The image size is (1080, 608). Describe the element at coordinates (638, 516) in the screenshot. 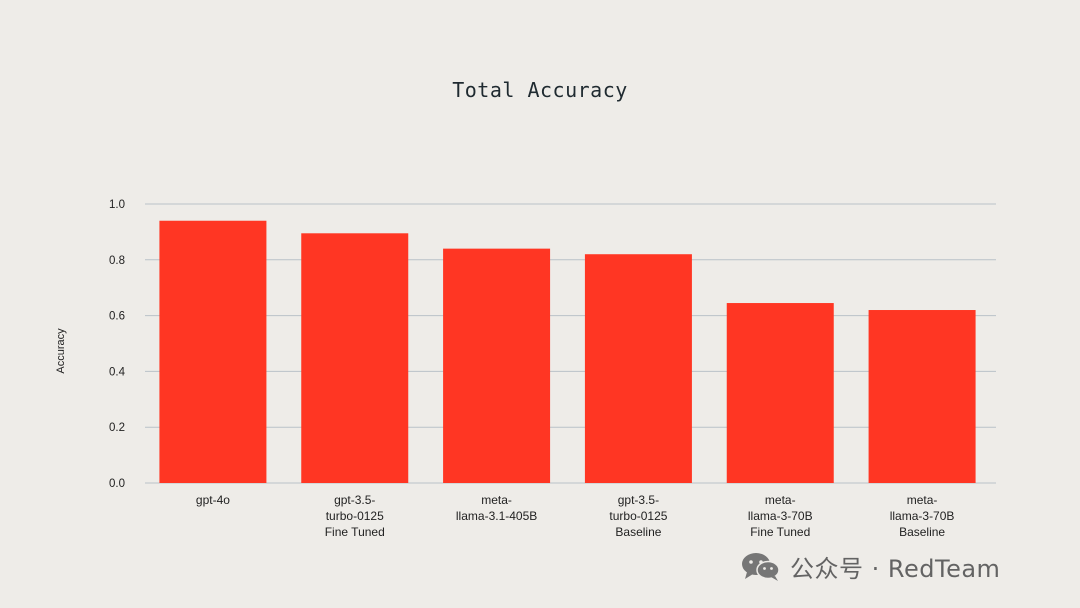

I see `x-tick-label: gpt-3.5-turbo-0125 Baseline` at that location.